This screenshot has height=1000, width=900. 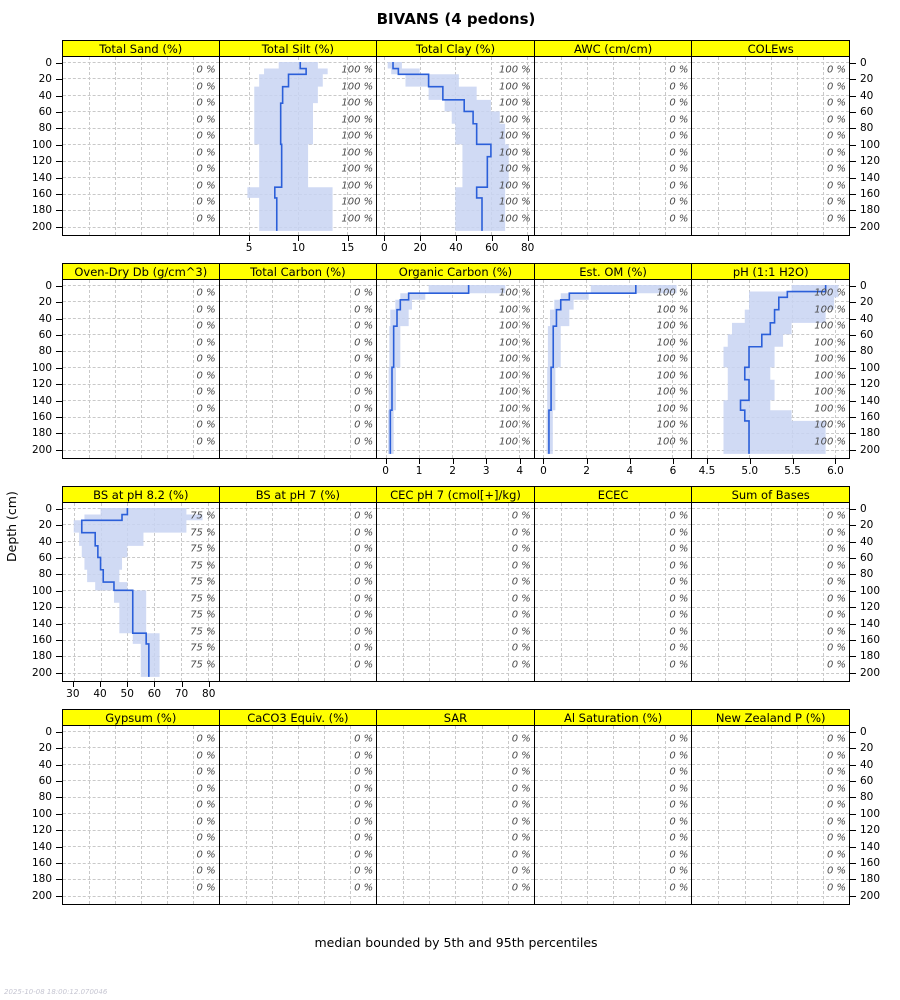 I want to click on panel-strip: pH (1:1 H2O), so click(x=770, y=272).